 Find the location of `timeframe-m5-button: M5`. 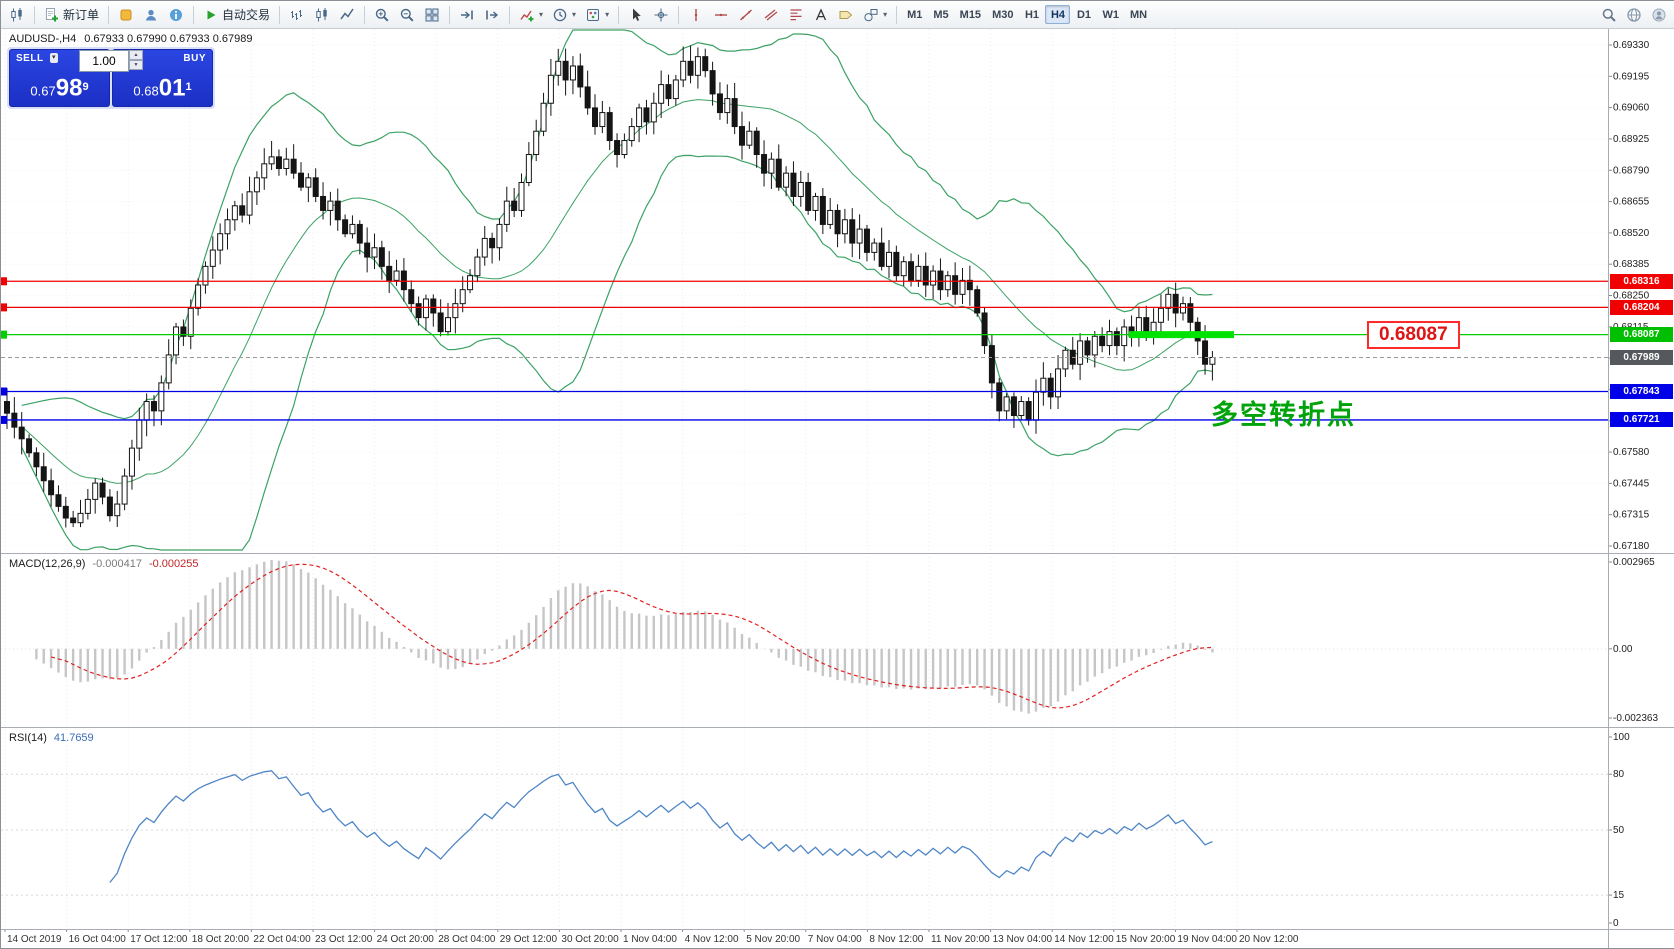

timeframe-m5-button: M5 is located at coordinates (940, 14).